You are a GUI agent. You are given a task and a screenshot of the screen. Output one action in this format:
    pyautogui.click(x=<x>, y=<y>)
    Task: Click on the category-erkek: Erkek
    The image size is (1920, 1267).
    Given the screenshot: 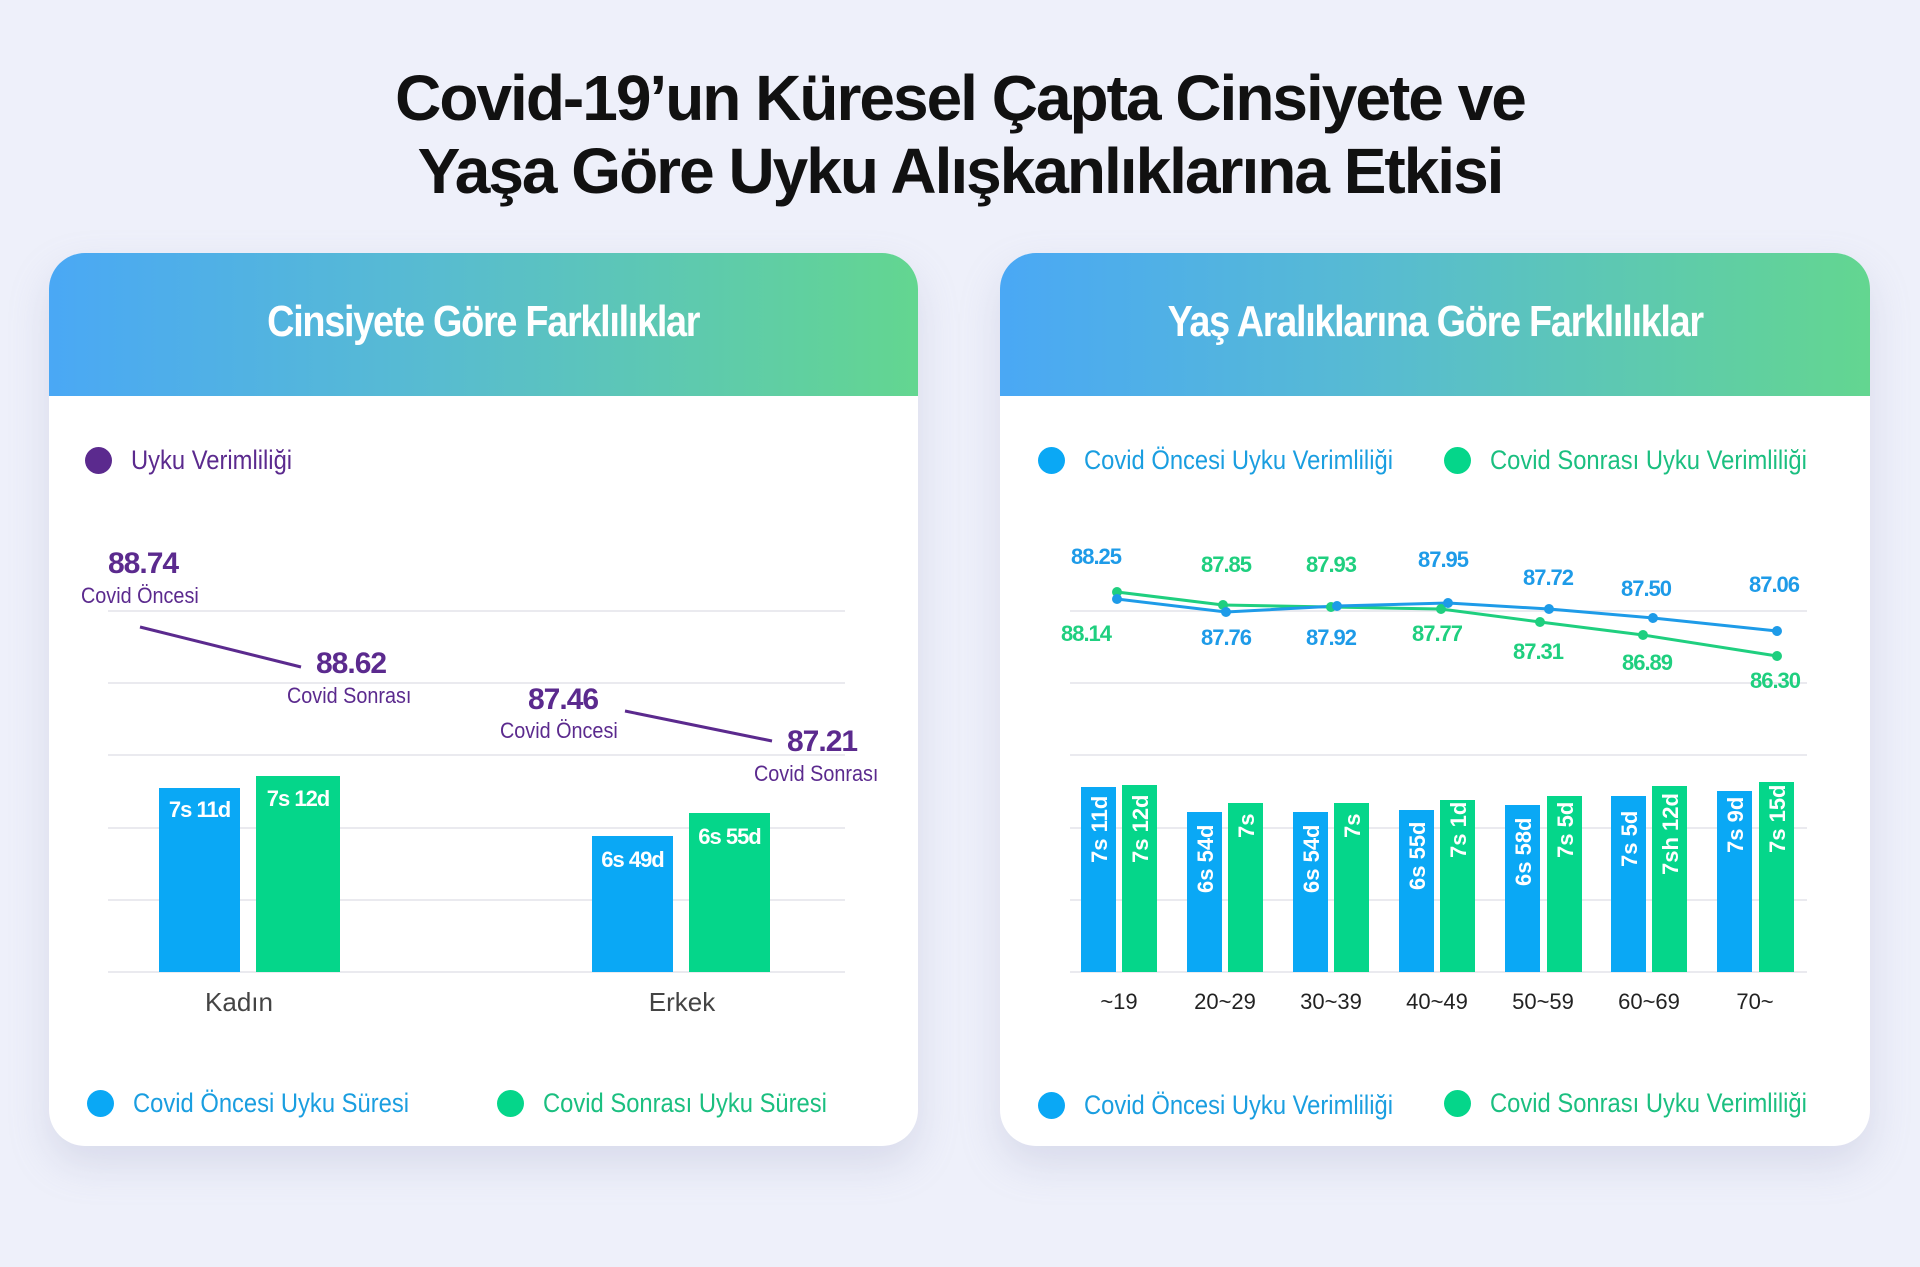 What is the action you would take?
    pyautogui.click(x=682, y=1002)
    